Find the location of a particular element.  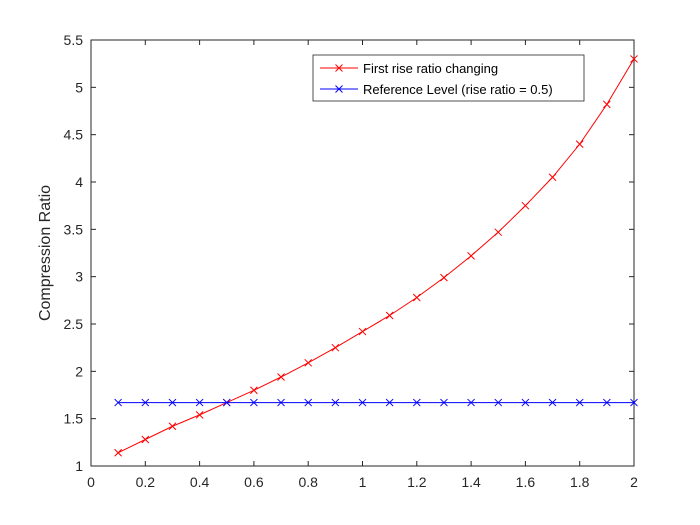

x-tick-label: 1.8 is located at coordinates (580, 482).